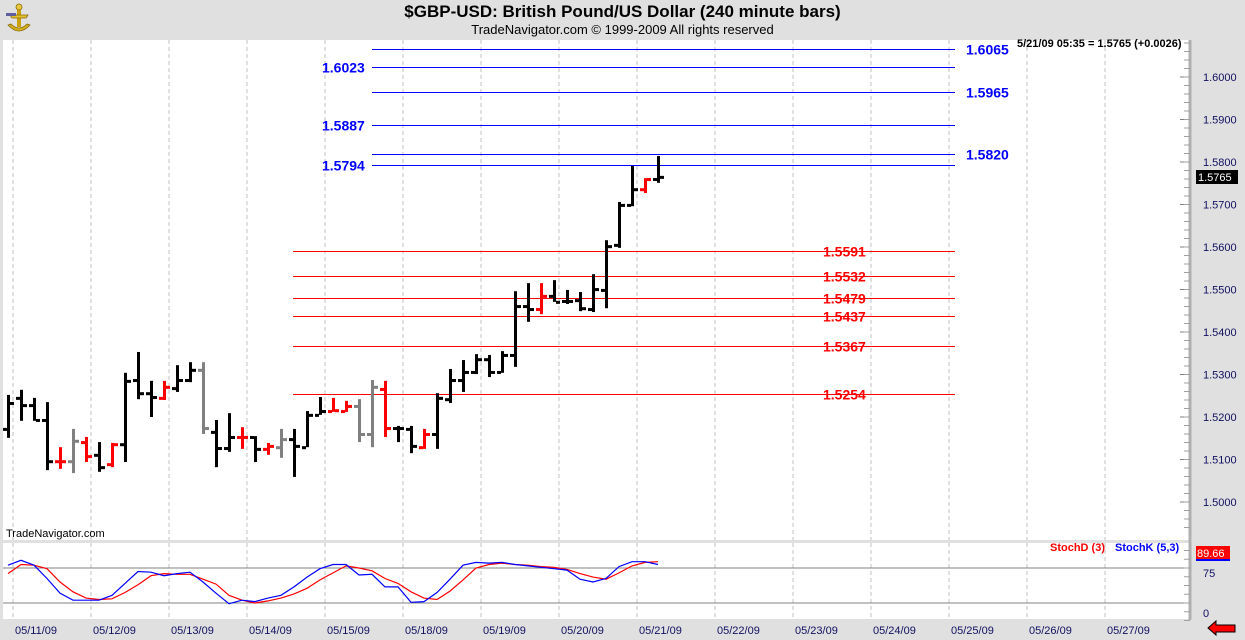 The height and width of the screenshot is (640, 1245). Describe the element at coordinates (1220, 248) in the screenshot. I see `y-tick-label: 1.5600` at that location.